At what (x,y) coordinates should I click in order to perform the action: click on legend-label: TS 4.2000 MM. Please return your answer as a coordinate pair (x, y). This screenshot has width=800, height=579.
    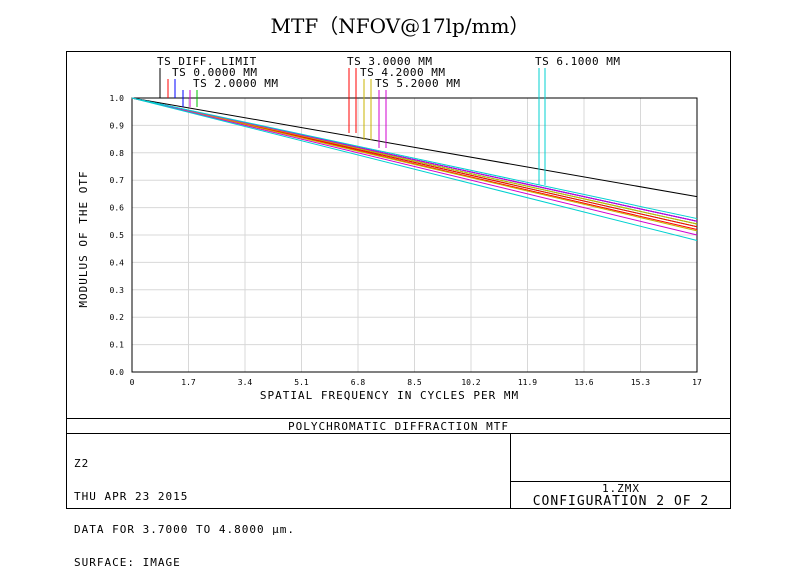
    Looking at the image, I should click on (402, 72).